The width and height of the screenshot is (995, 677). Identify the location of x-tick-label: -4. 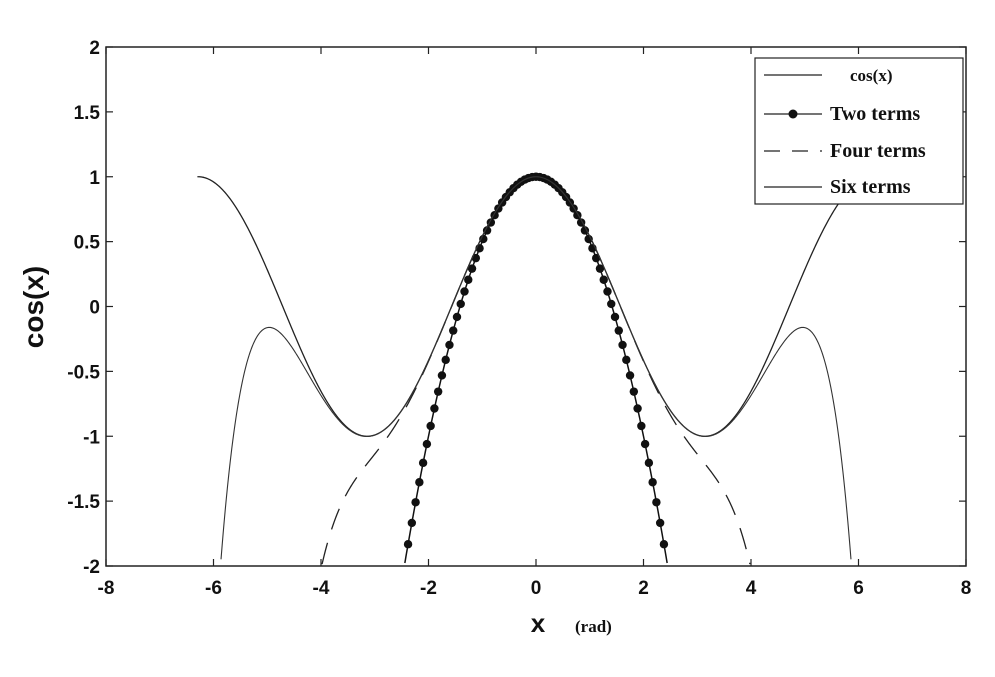
(321, 588).